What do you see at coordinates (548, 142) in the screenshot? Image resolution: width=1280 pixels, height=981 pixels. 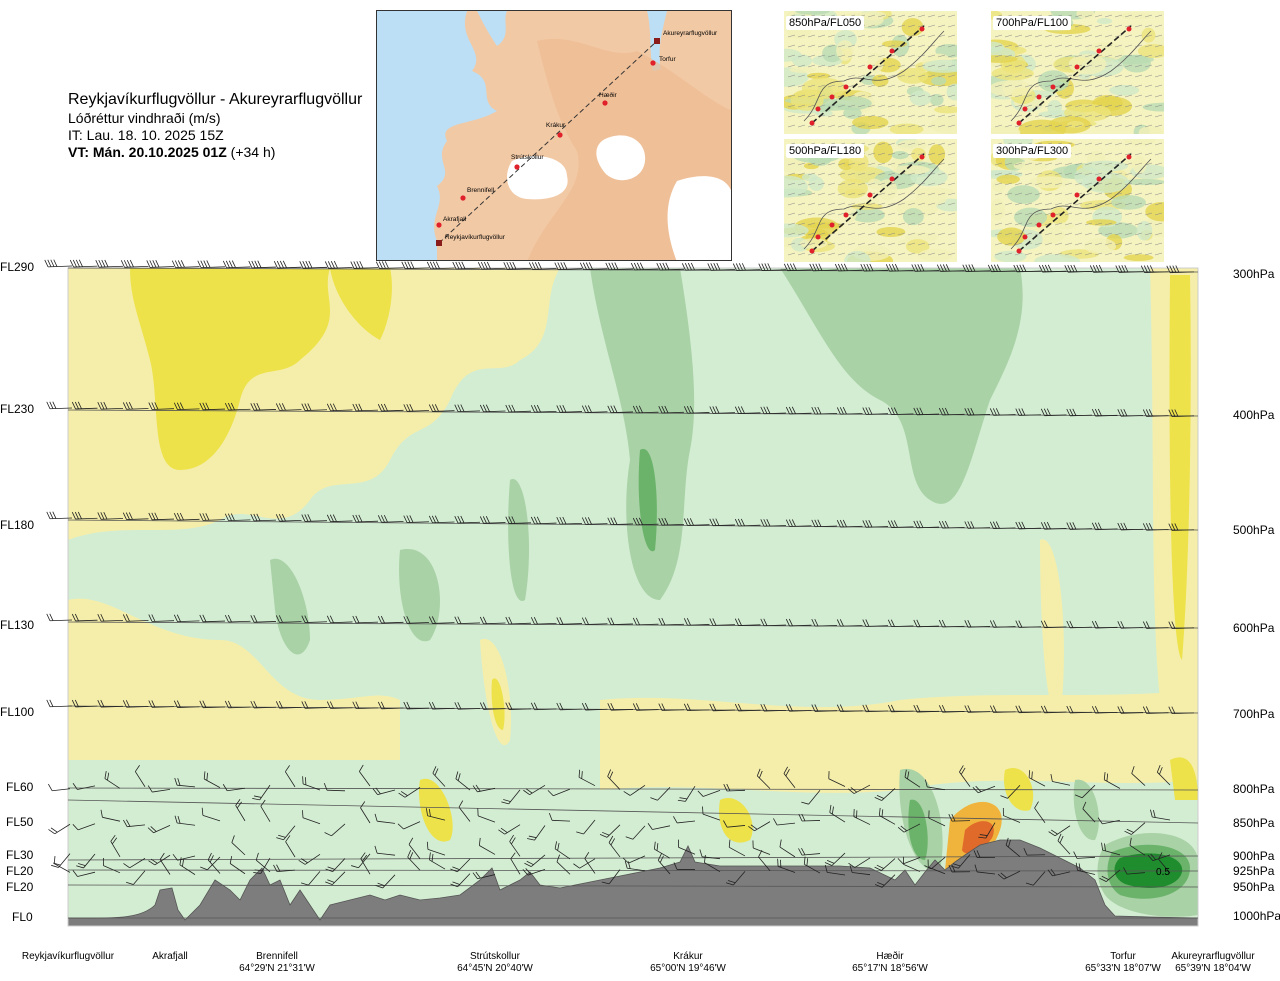 I see `route-line` at bounding box center [548, 142].